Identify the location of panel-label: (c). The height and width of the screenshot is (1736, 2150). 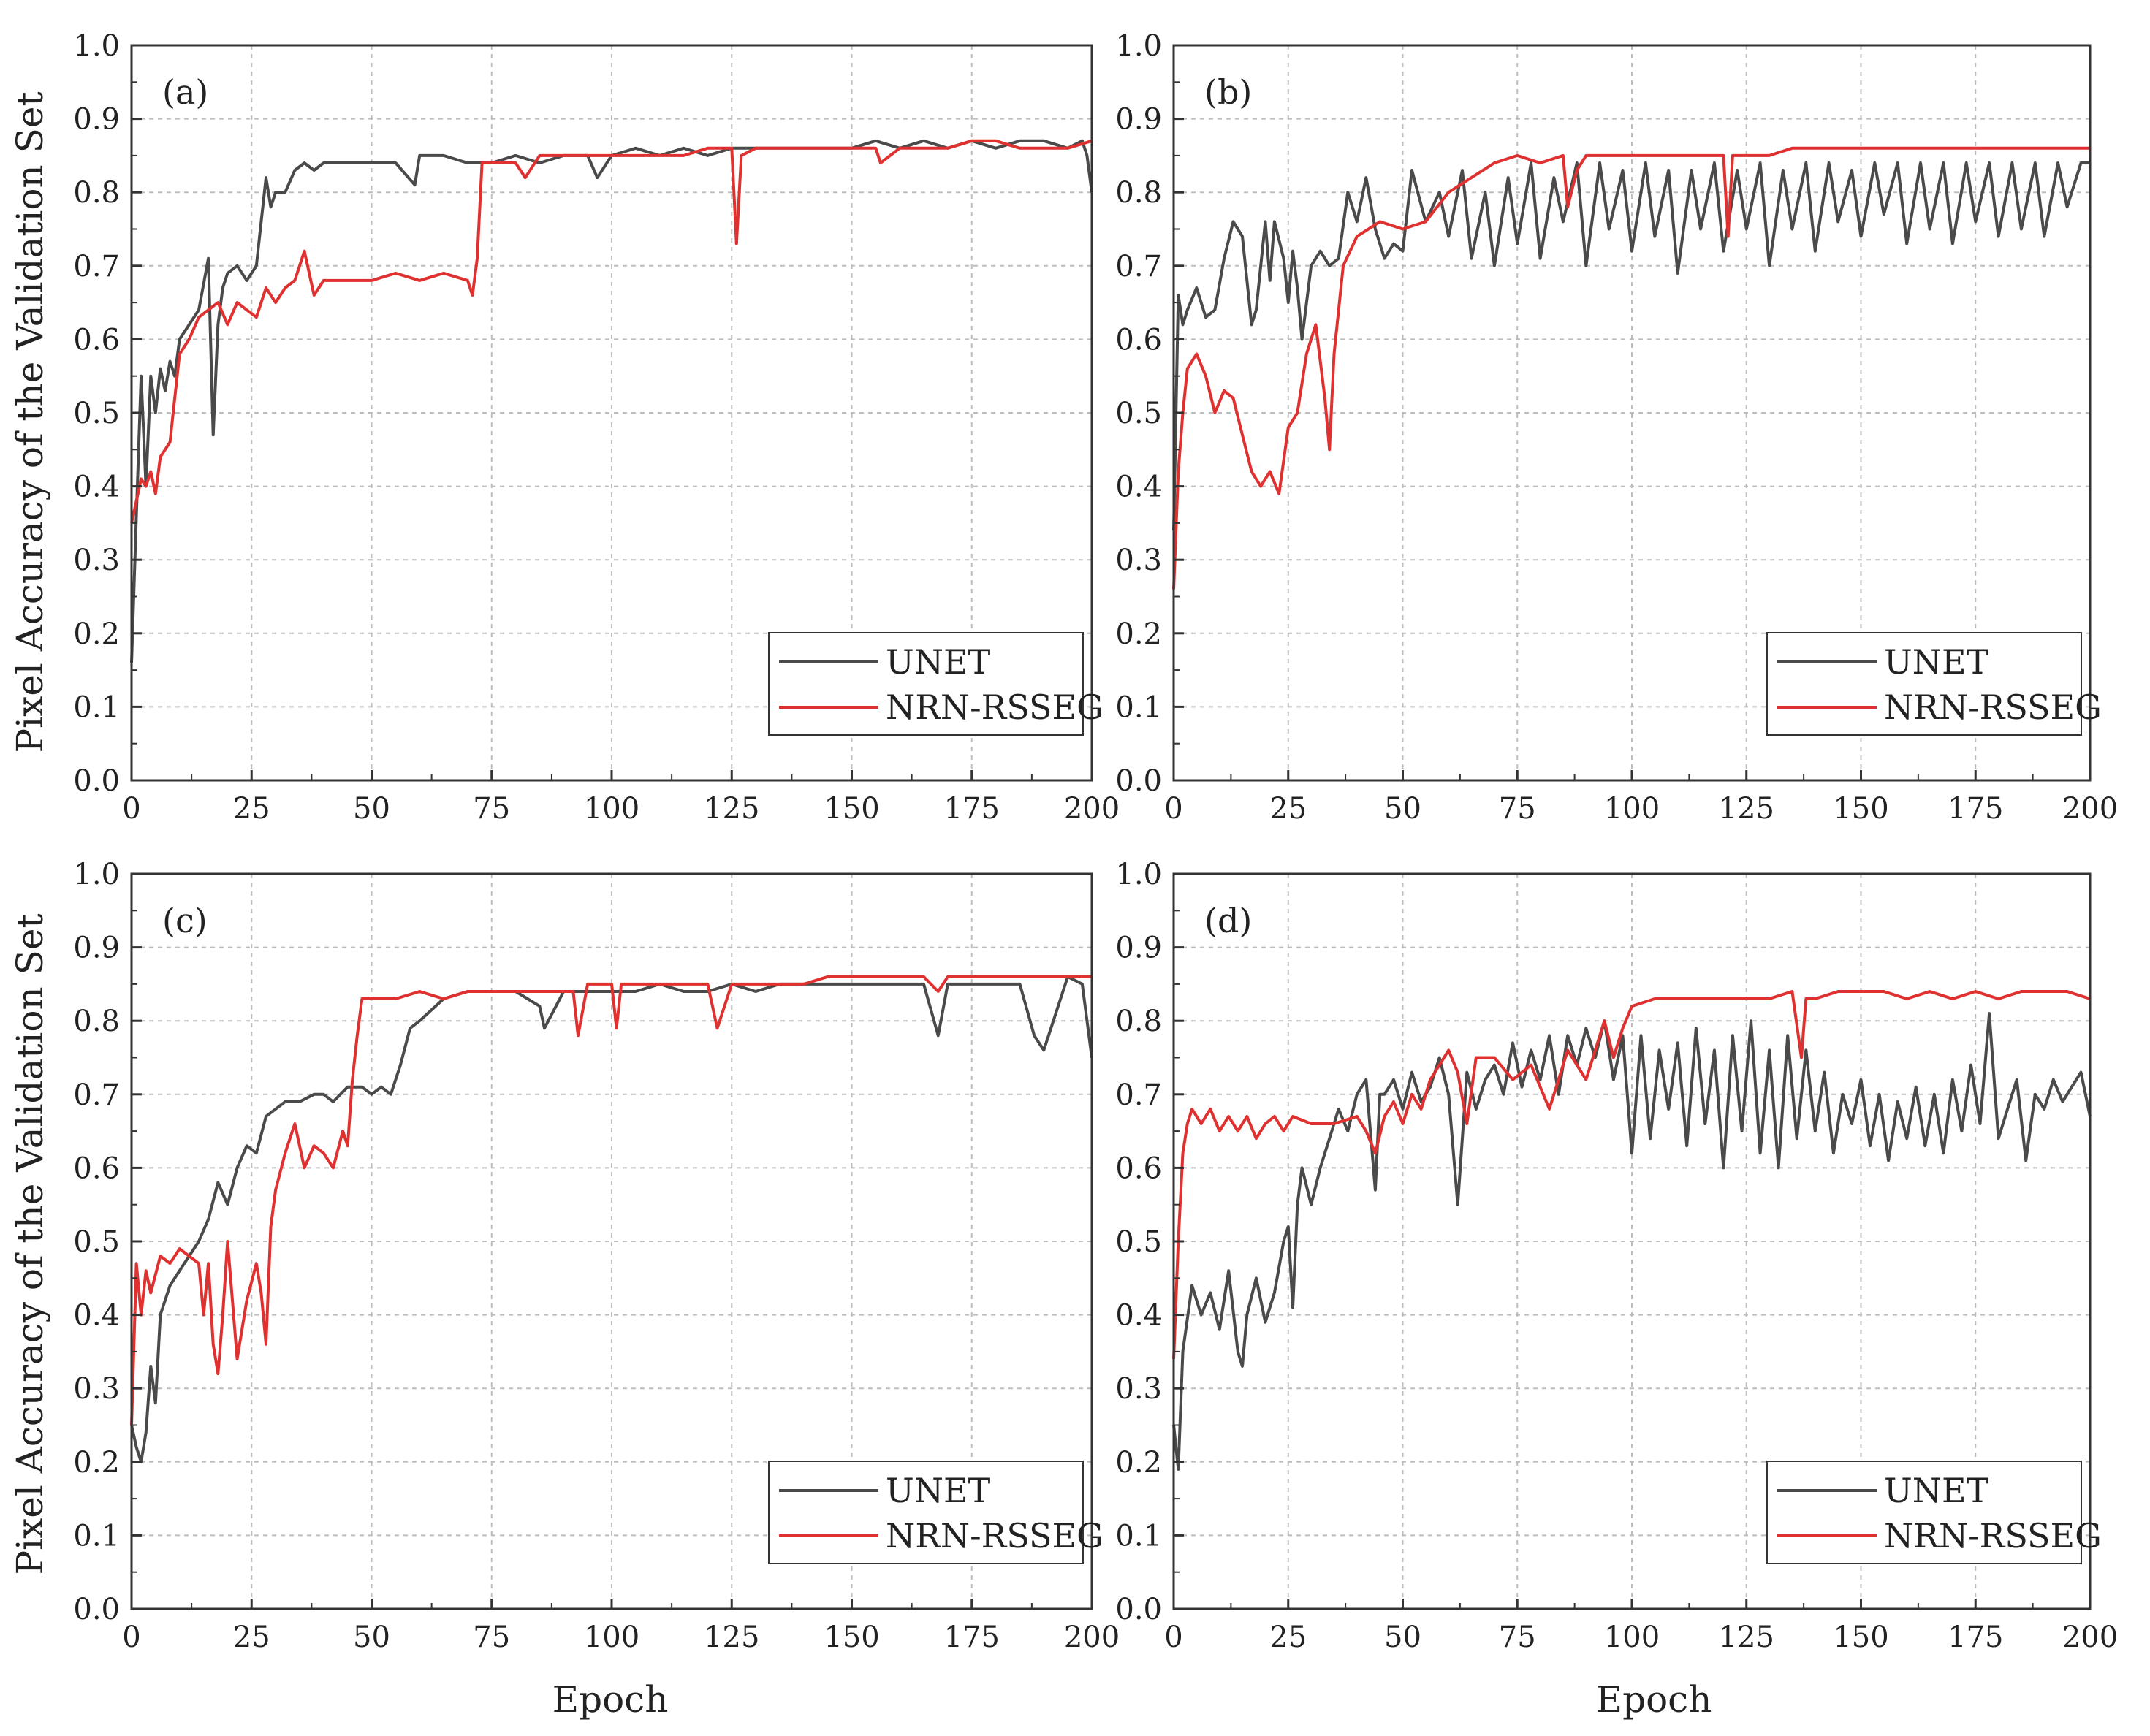
(185, 920).